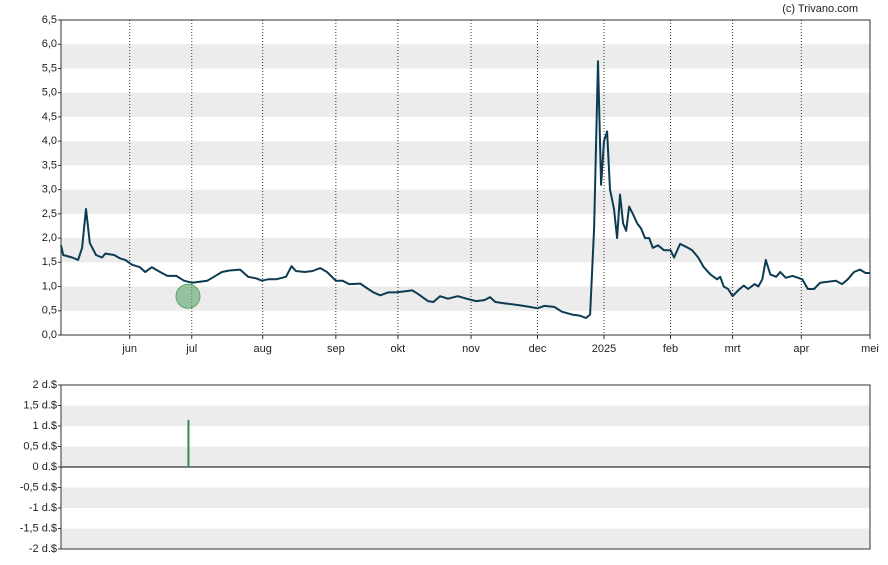 Image resolution: width=888 pixels, height=565 pixels. I want to click on y-tick-label: 0,0, so click(49, 335).